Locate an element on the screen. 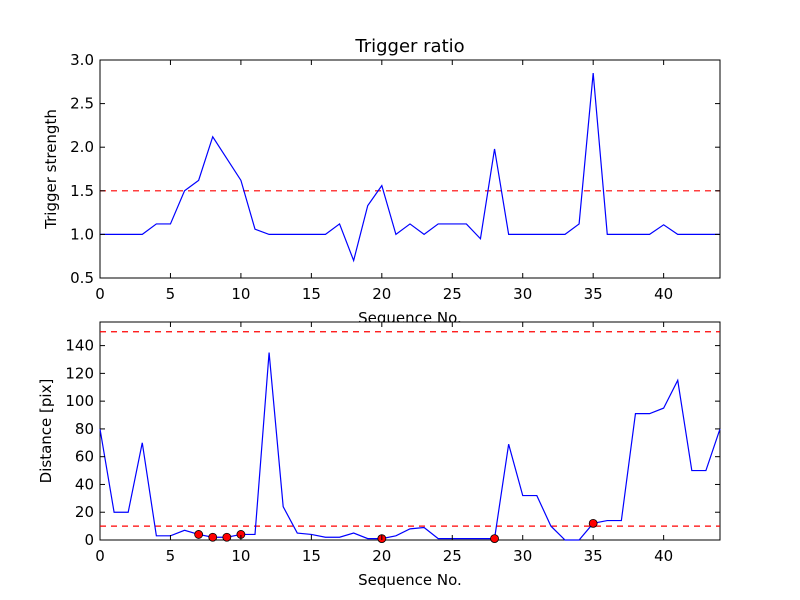 This screenshot has width=800, height=600. trigger-ratio-xtick-label: 30 is located at coordinates (522, 294).